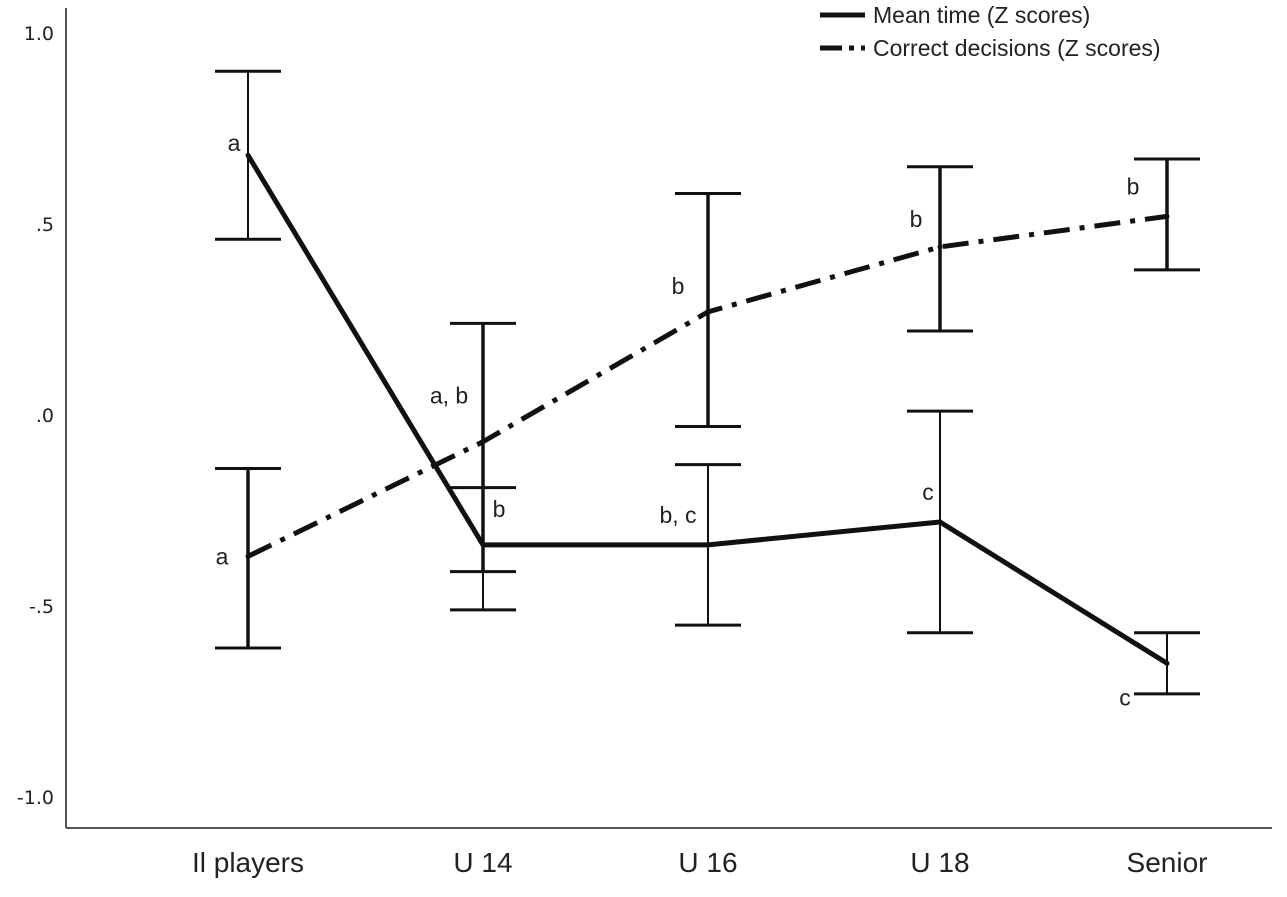 The height and width of the screenshot is (897, 1287). What do you see at coordinates (39, 34) in the screenshot?
I see `y-tick-label: 1.0` at bounding box center [39, 34].